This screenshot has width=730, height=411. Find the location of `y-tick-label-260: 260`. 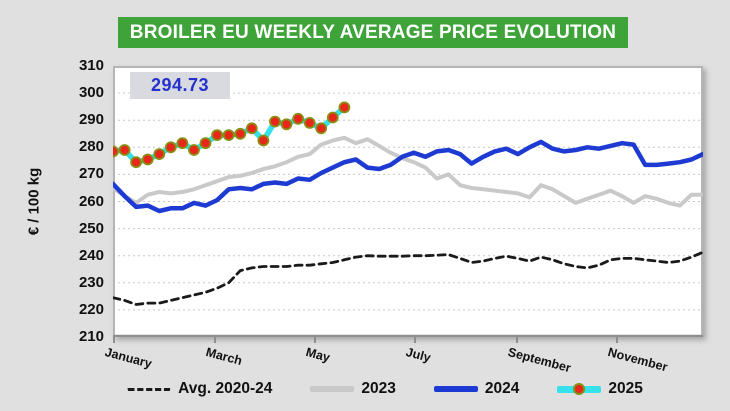

y-tick-label-260: 260 is located at coordinates (91, 201).